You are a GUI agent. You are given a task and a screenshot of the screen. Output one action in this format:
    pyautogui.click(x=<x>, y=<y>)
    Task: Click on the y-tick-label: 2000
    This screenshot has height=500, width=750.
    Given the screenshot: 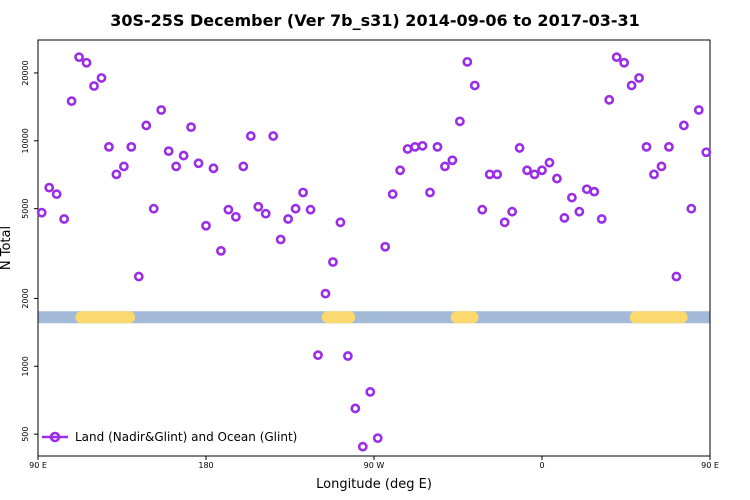 What is the action you would take?
    pyautogui.click(x=25, y=298)
    